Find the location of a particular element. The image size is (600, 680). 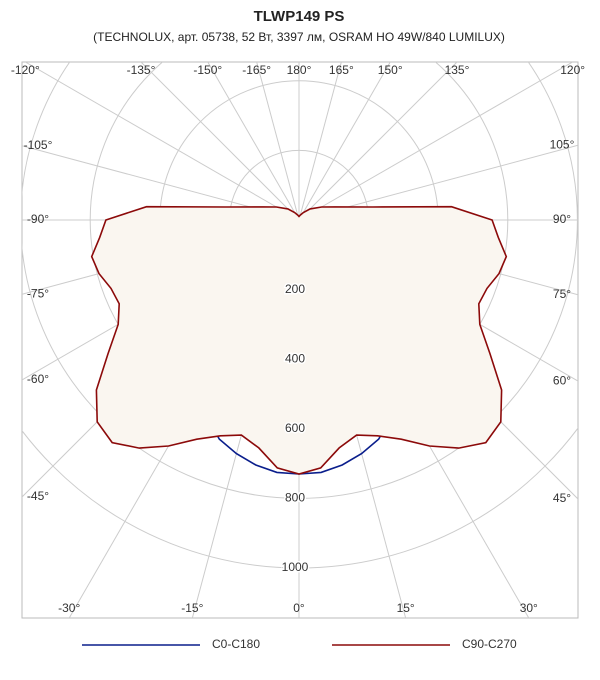

angle-tick-label: 165° is located at coordinates (341, 70).